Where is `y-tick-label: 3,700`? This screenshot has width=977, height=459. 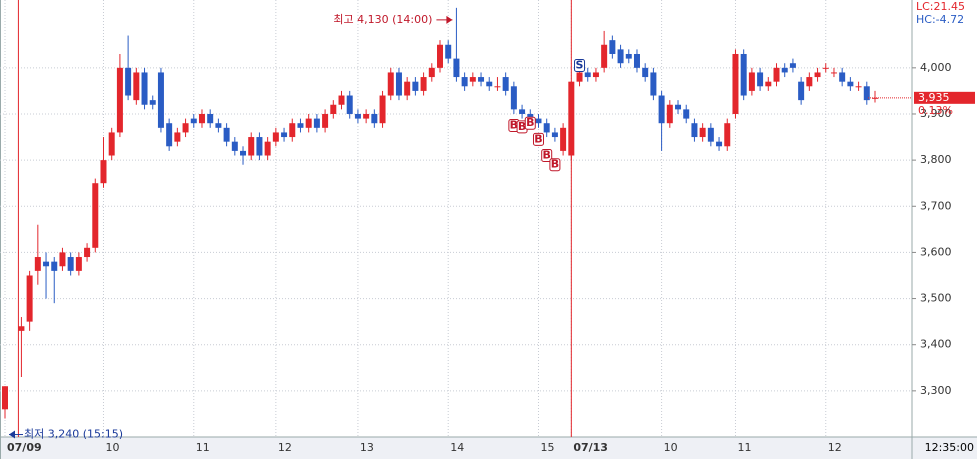 y-tick-label: 3,700 is located at coordinates (936, 205).